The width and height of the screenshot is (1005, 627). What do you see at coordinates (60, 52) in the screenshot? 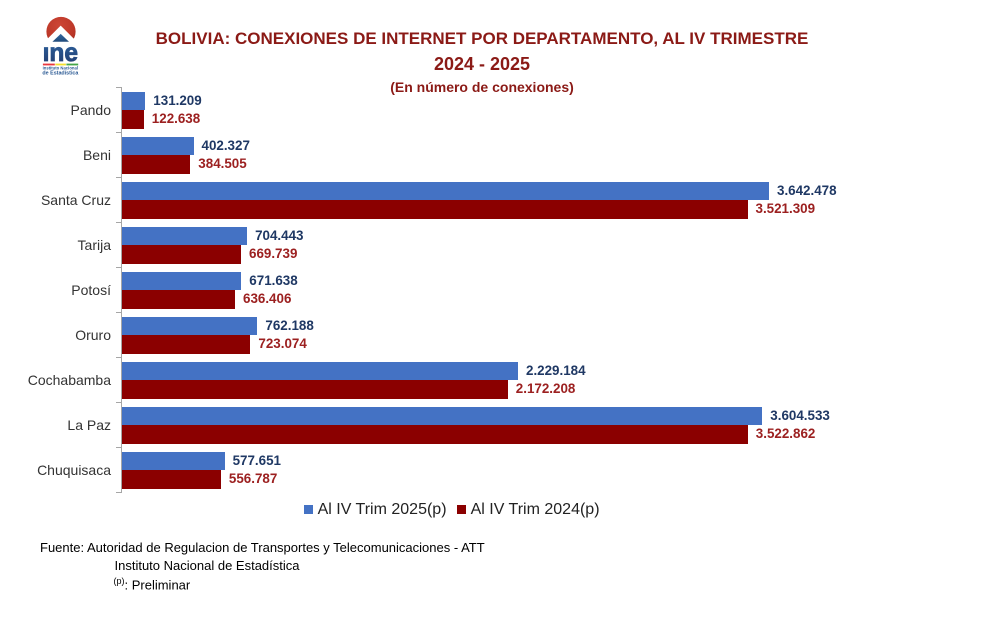
I see `svg-text: ıne` at bounding box center [60, 52].